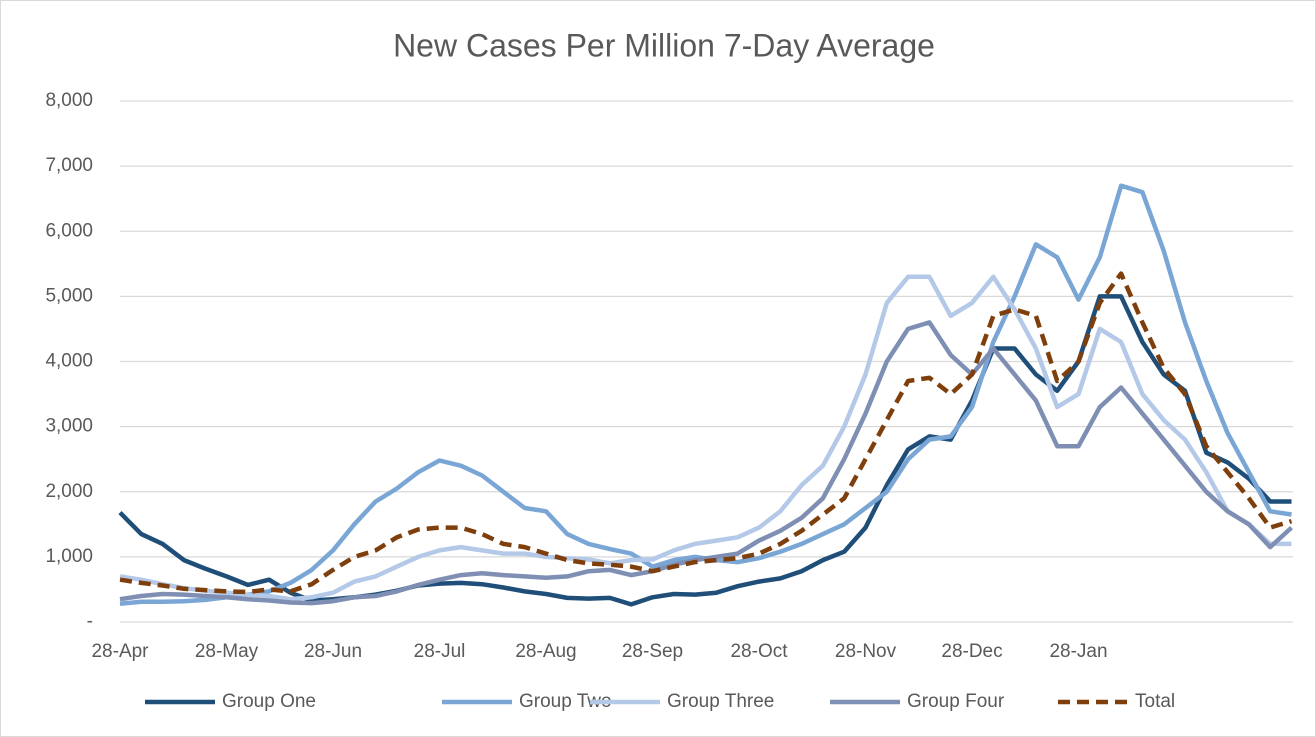  Describe the element at coordinates (652, 651) in the screenshot. I see `x-tick-label: 28-Sep` at that location.